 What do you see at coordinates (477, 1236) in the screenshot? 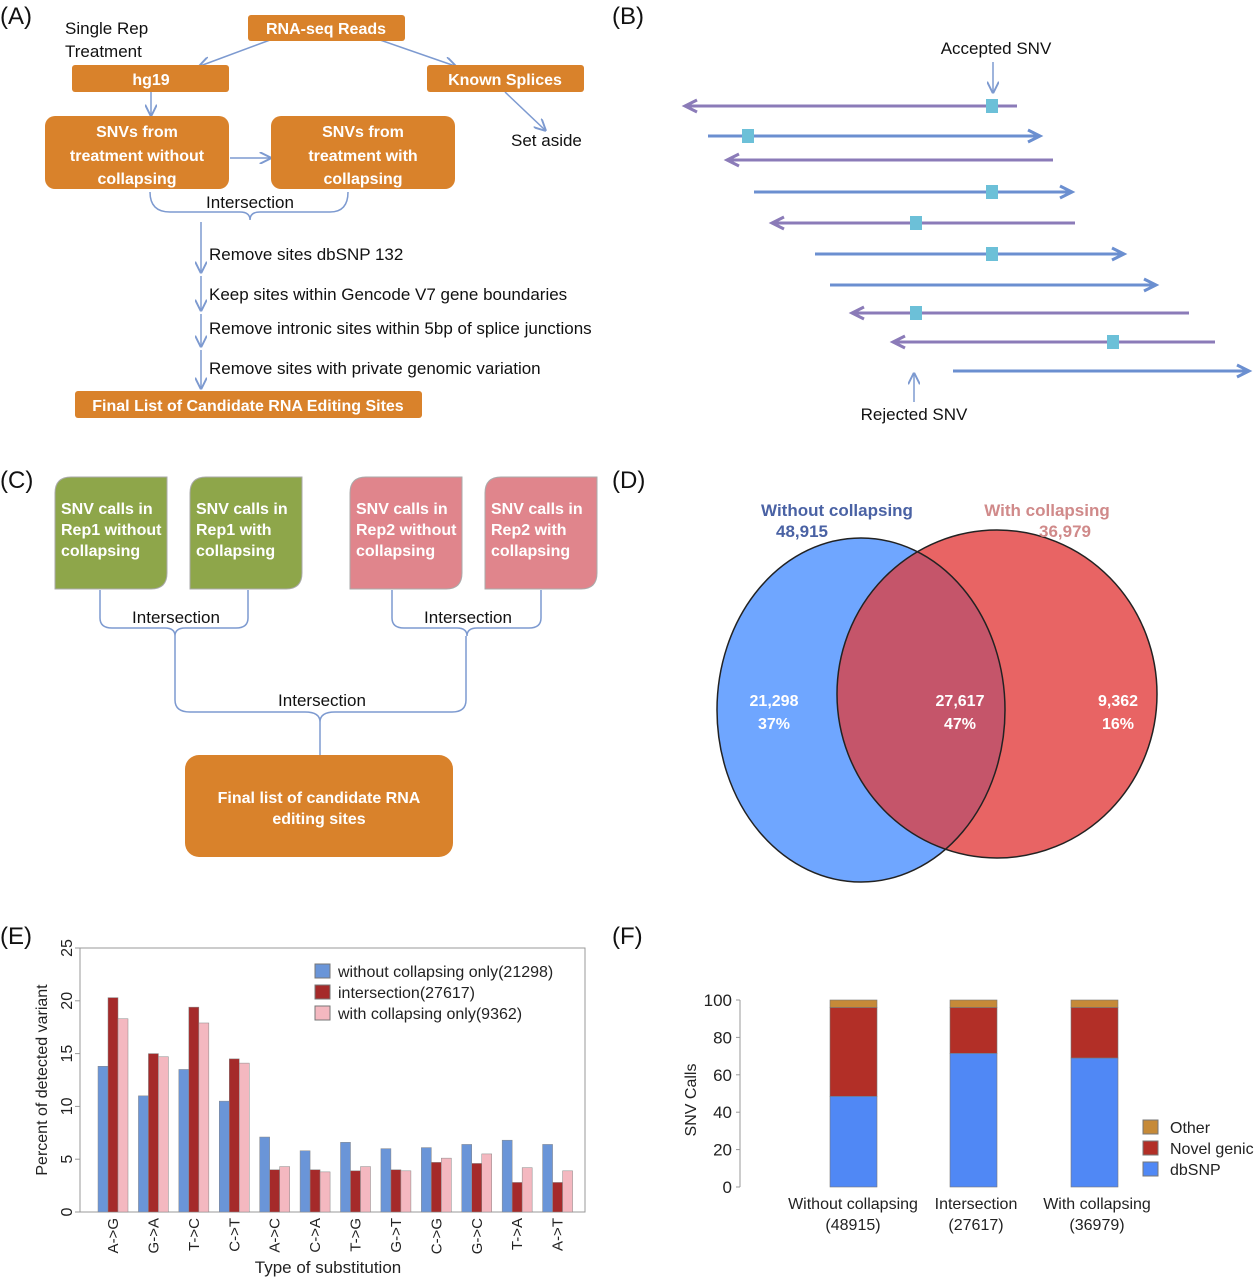
I see `x-tick-label: G->C` at bounding box center [477, 1236].